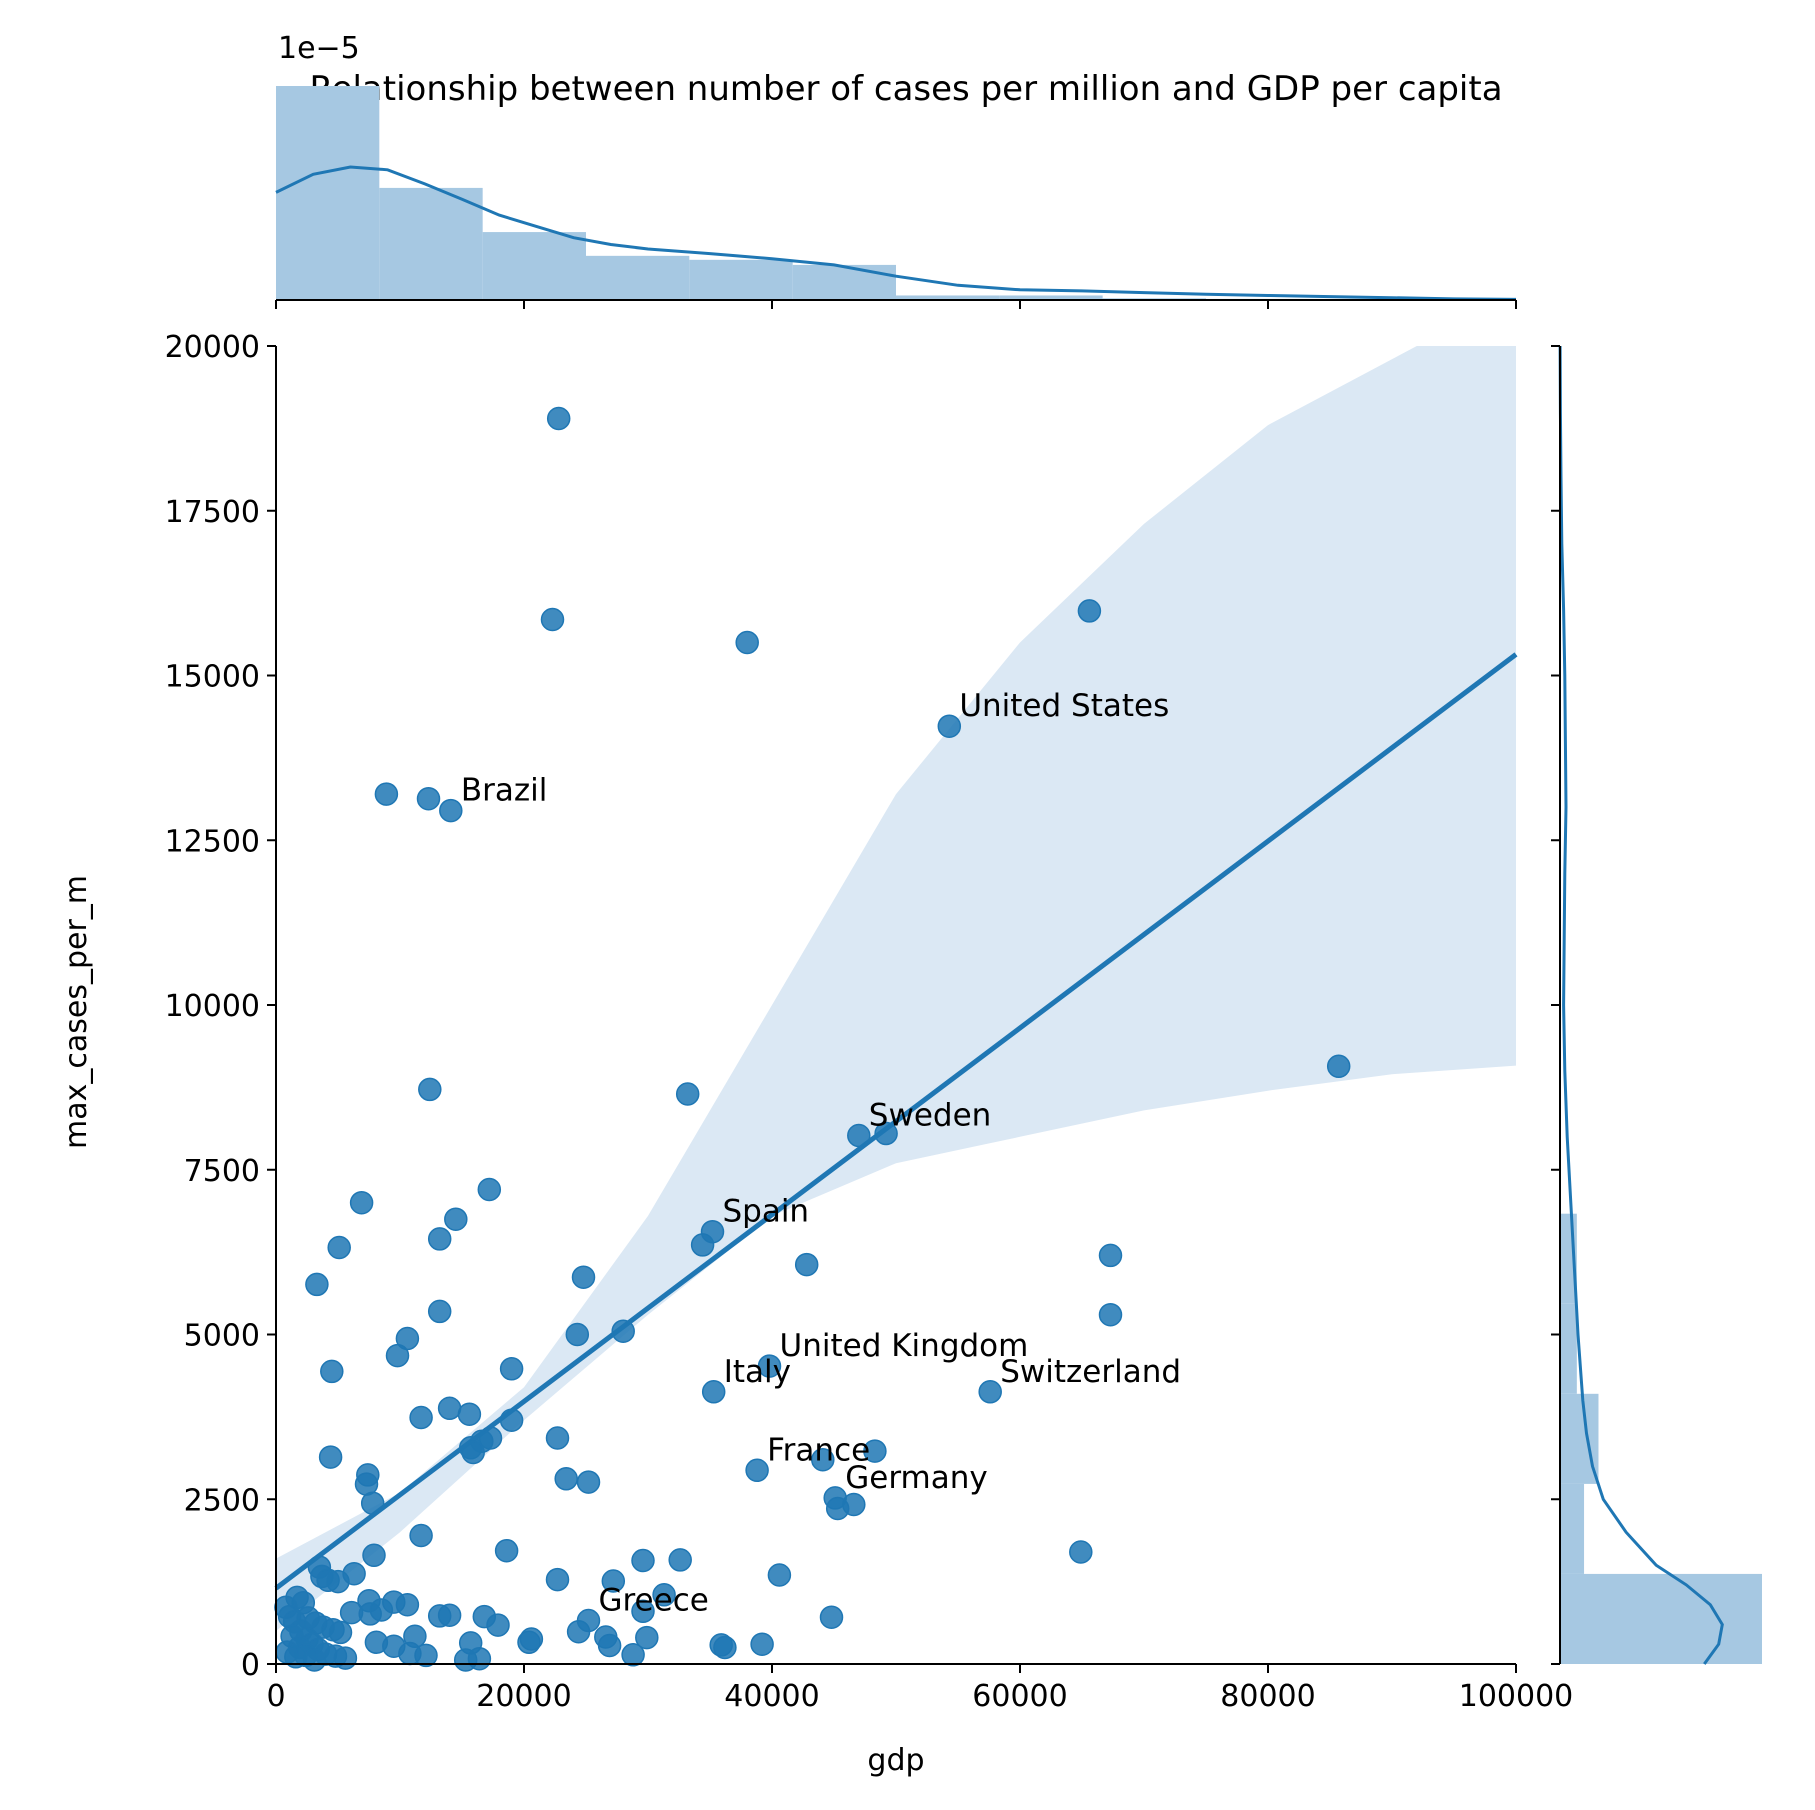 This screenshot has width=1815, height=1810. Describe the element at coordinates (916, 1478) in the screenshot. I see `point-annotation: Germany` at that location.